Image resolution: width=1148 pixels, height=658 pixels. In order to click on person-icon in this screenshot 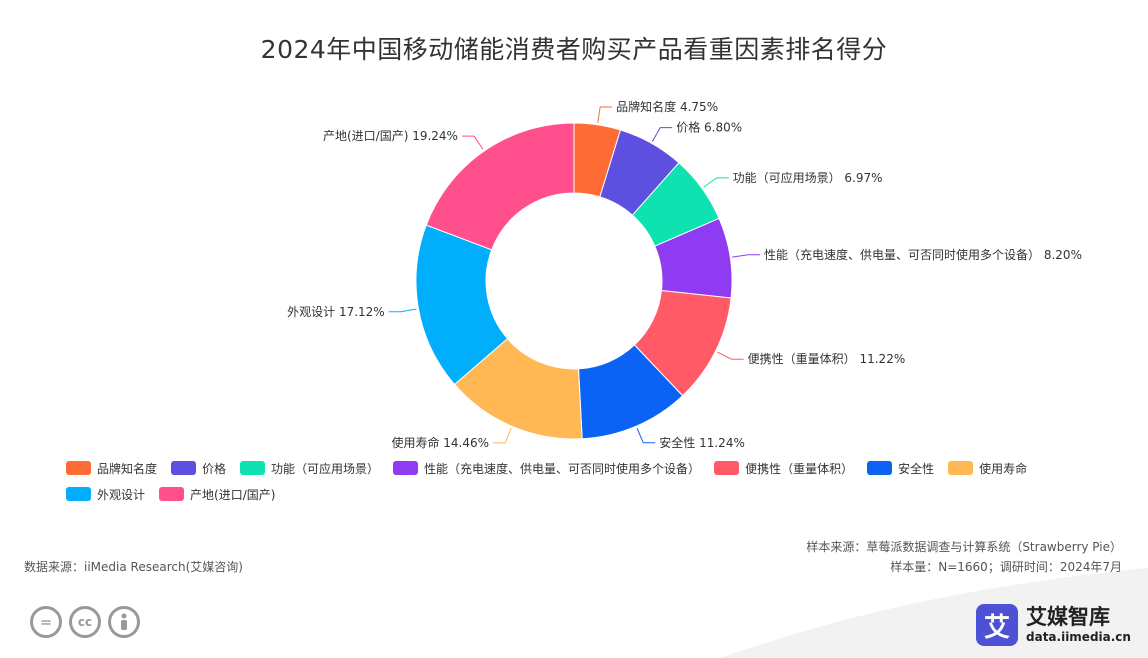, I will do `click(124, 622)`.